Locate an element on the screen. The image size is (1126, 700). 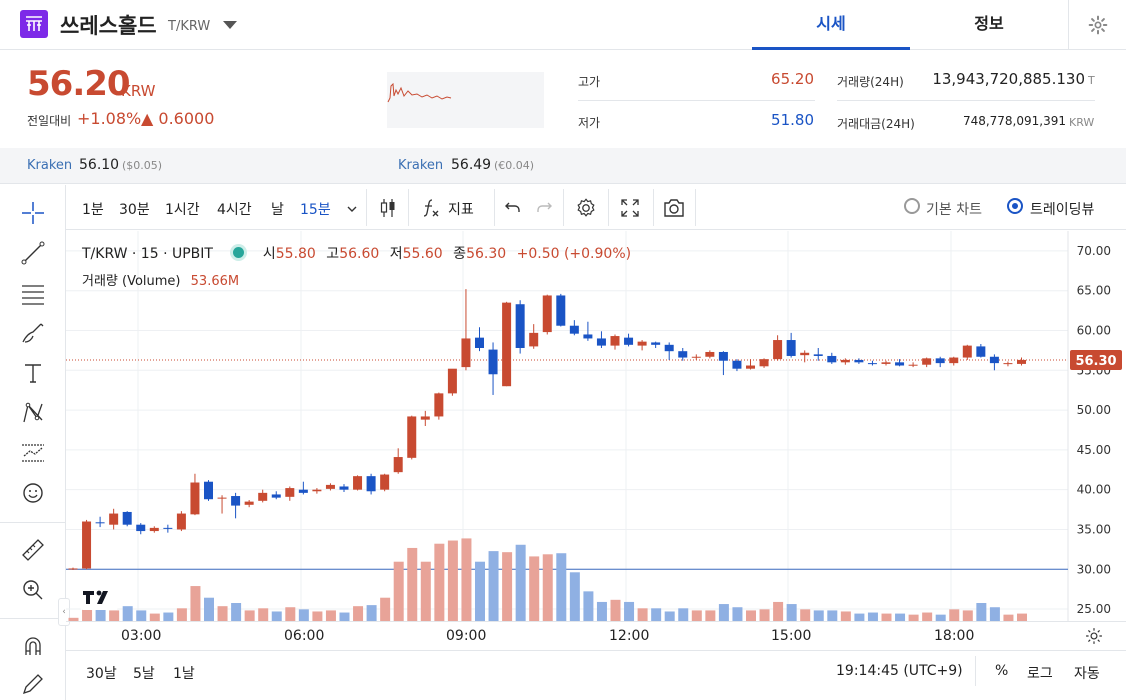
function-icon is located at coordinates (431, 208).